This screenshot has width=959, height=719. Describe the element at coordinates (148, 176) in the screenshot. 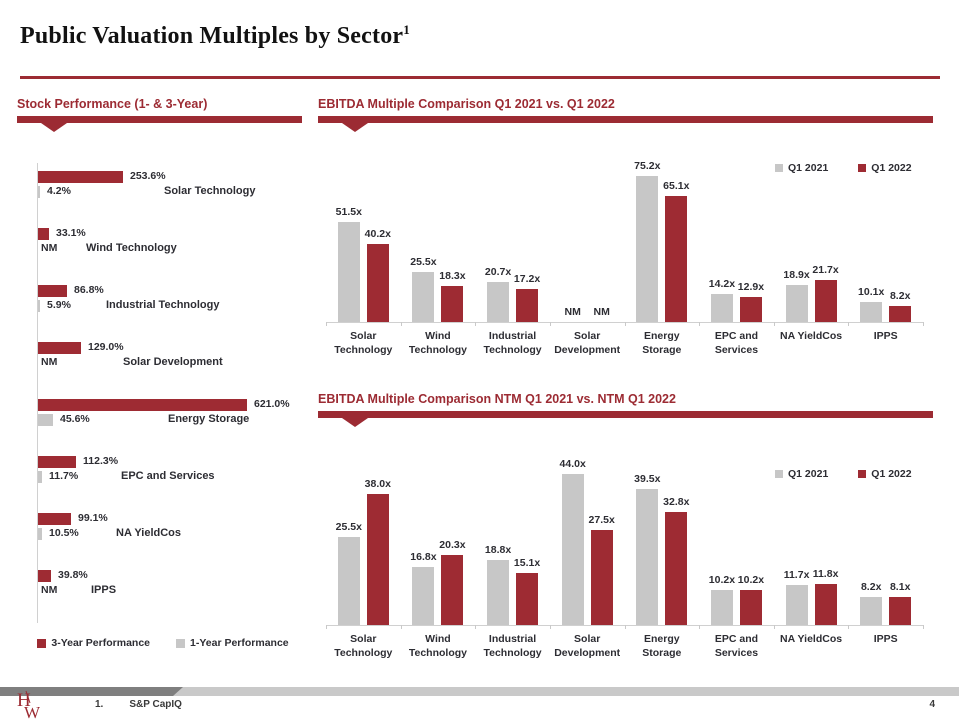

I see `value-label: 253.6%` at that location.